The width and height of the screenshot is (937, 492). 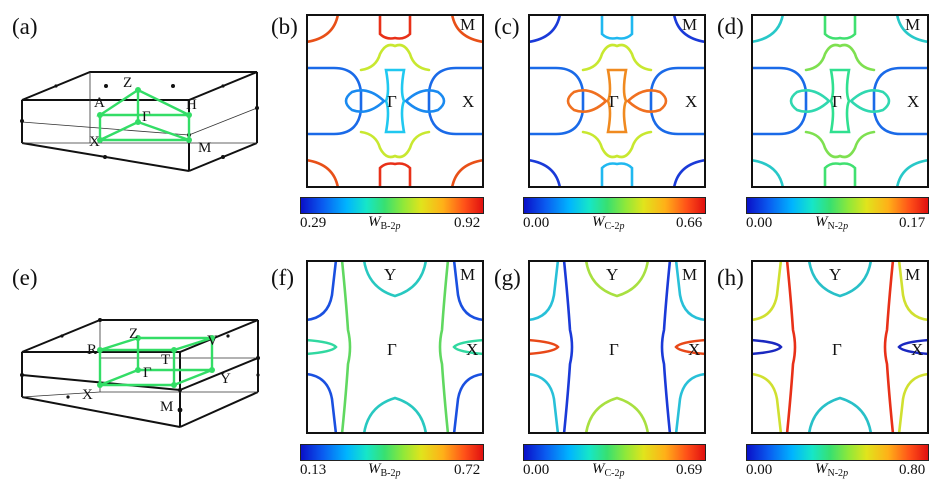 What do you see at coordinates (390, 274) in the screenshot?
I see `fs-label-top-f: Y` at bounding box center [390, 274].